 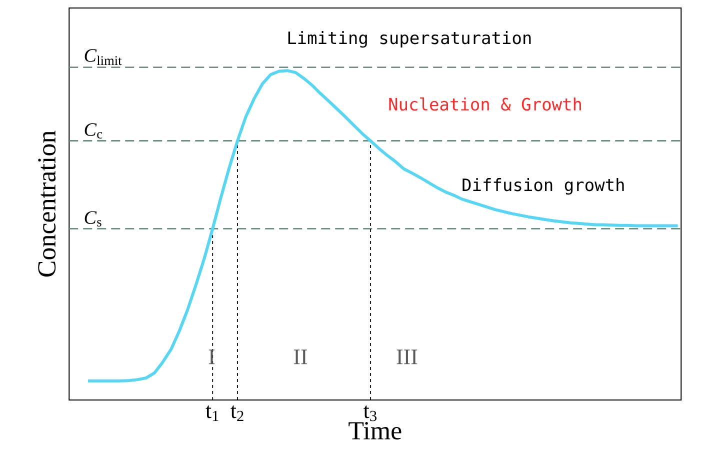 What do you see at coordinates (237, 414) in the screenshot?
I see `x-tick-label: t$_{2}$` at bounding box center [237, 414].